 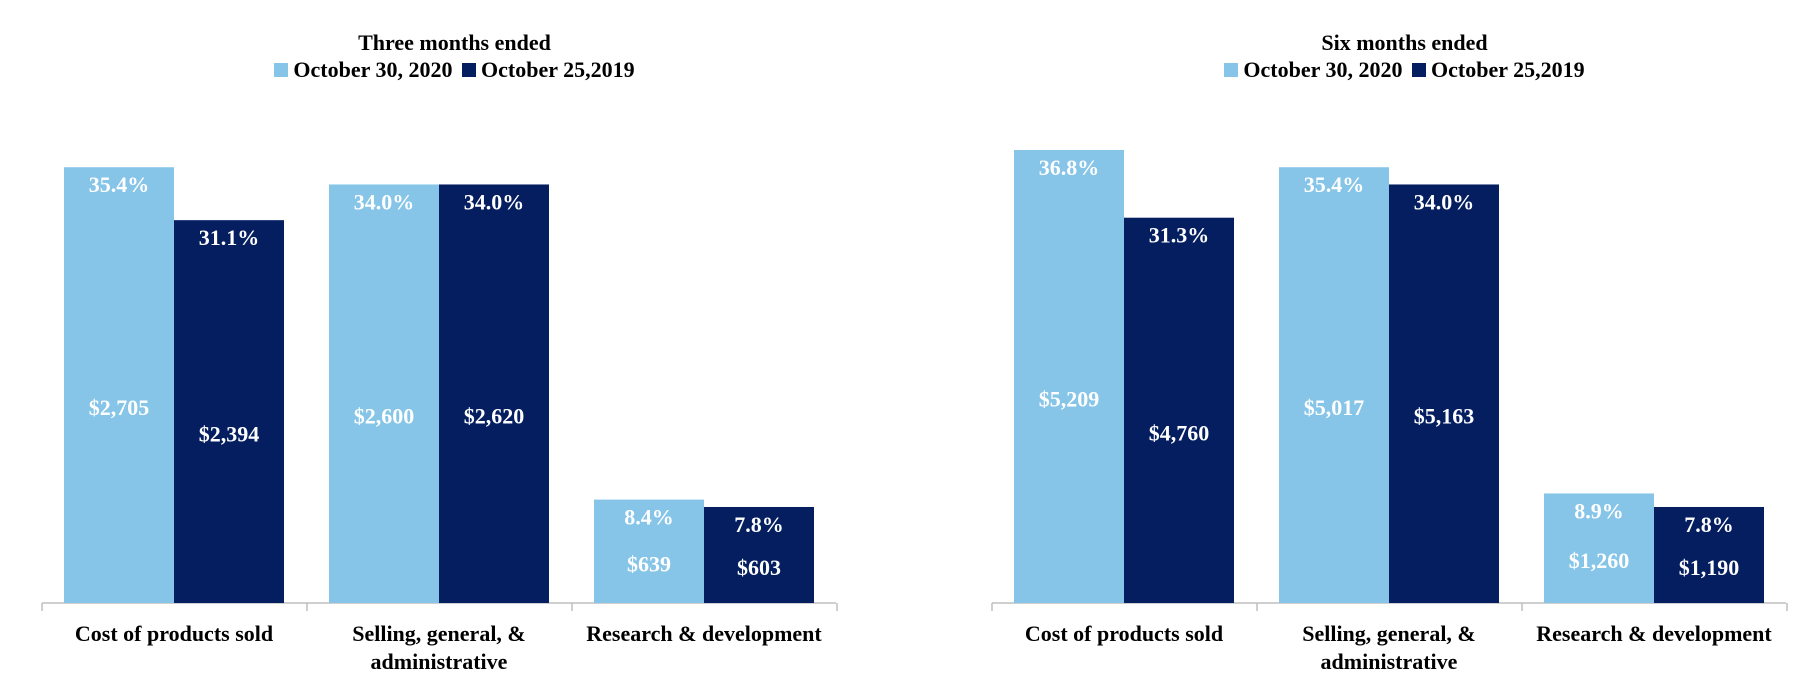 What do you see at coordinates (1404, 42) in the screenshot?
I see `chart-title: Six months ended` at bounding box center [1404, 42].